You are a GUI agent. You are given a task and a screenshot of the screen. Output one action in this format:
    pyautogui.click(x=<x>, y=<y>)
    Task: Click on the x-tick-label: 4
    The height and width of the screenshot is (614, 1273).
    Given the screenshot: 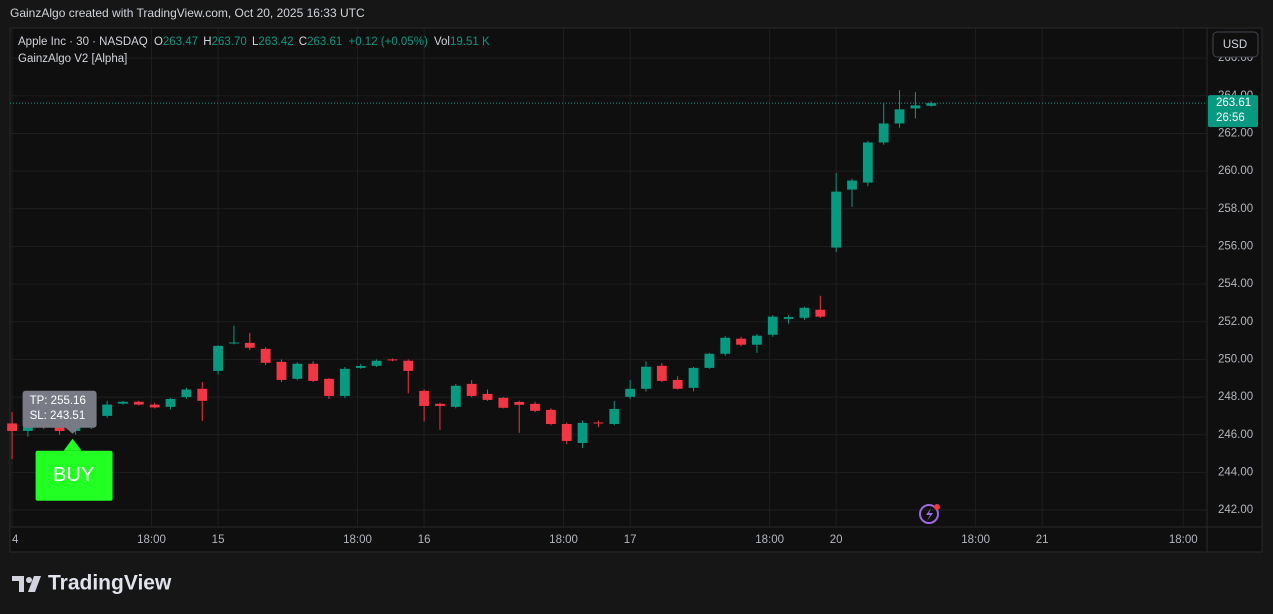 What is the action you would take?
    pyautogui.click(x=15, y=540)
    